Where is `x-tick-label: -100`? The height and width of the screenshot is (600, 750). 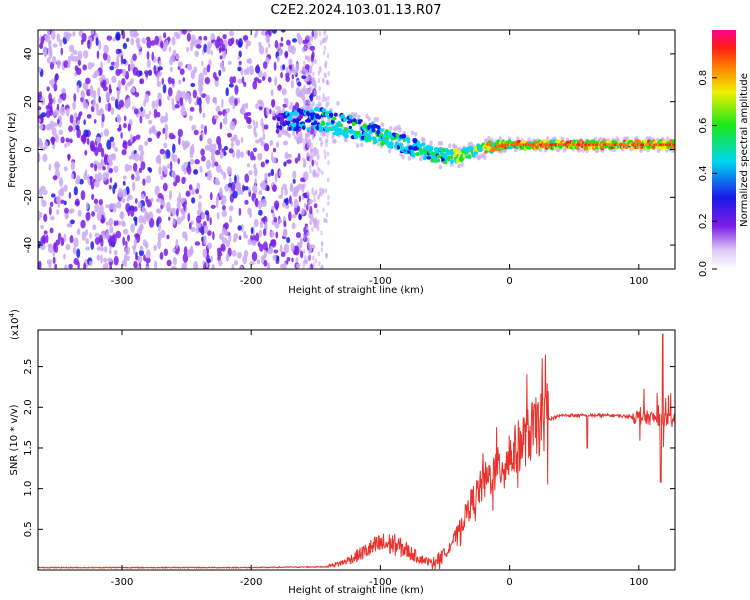
x-tick-label: -100 is located at coordinates (380, 582).